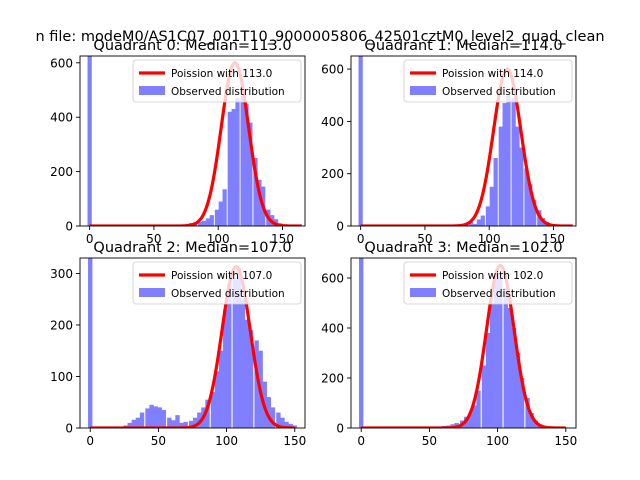 This screenshot has width=640, height=480. I want to click on chart-title: Quadrant 2: Median=107.0, so click(192, 248).